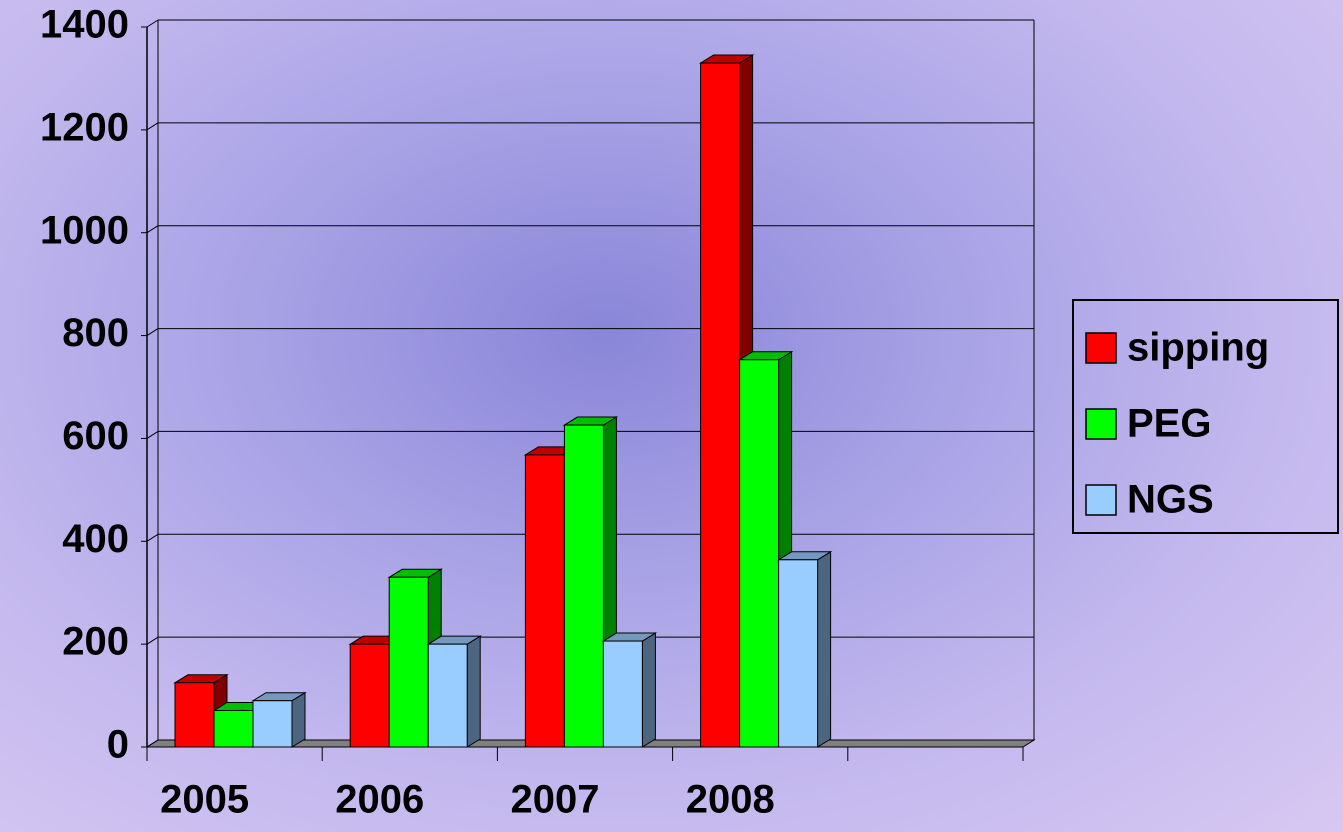  Describe the element at coordinates (1170, 500) in the screenshot. I see `legend-label: NGS` at that location.